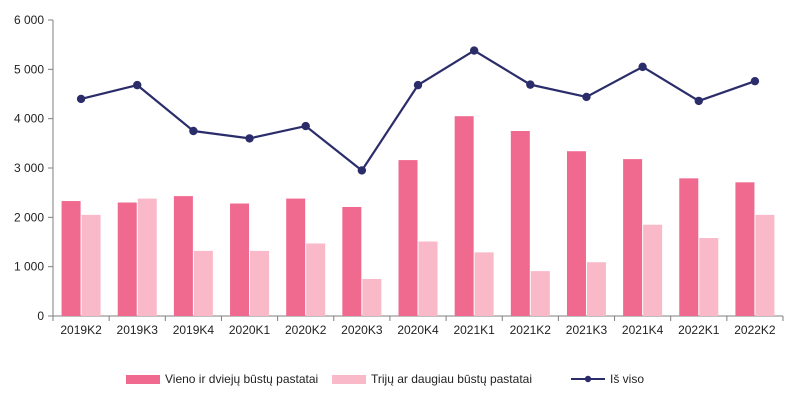 This screenshot has width=802, height=401. I want to click on bar-series-2-2019K4, so click(203, 283).